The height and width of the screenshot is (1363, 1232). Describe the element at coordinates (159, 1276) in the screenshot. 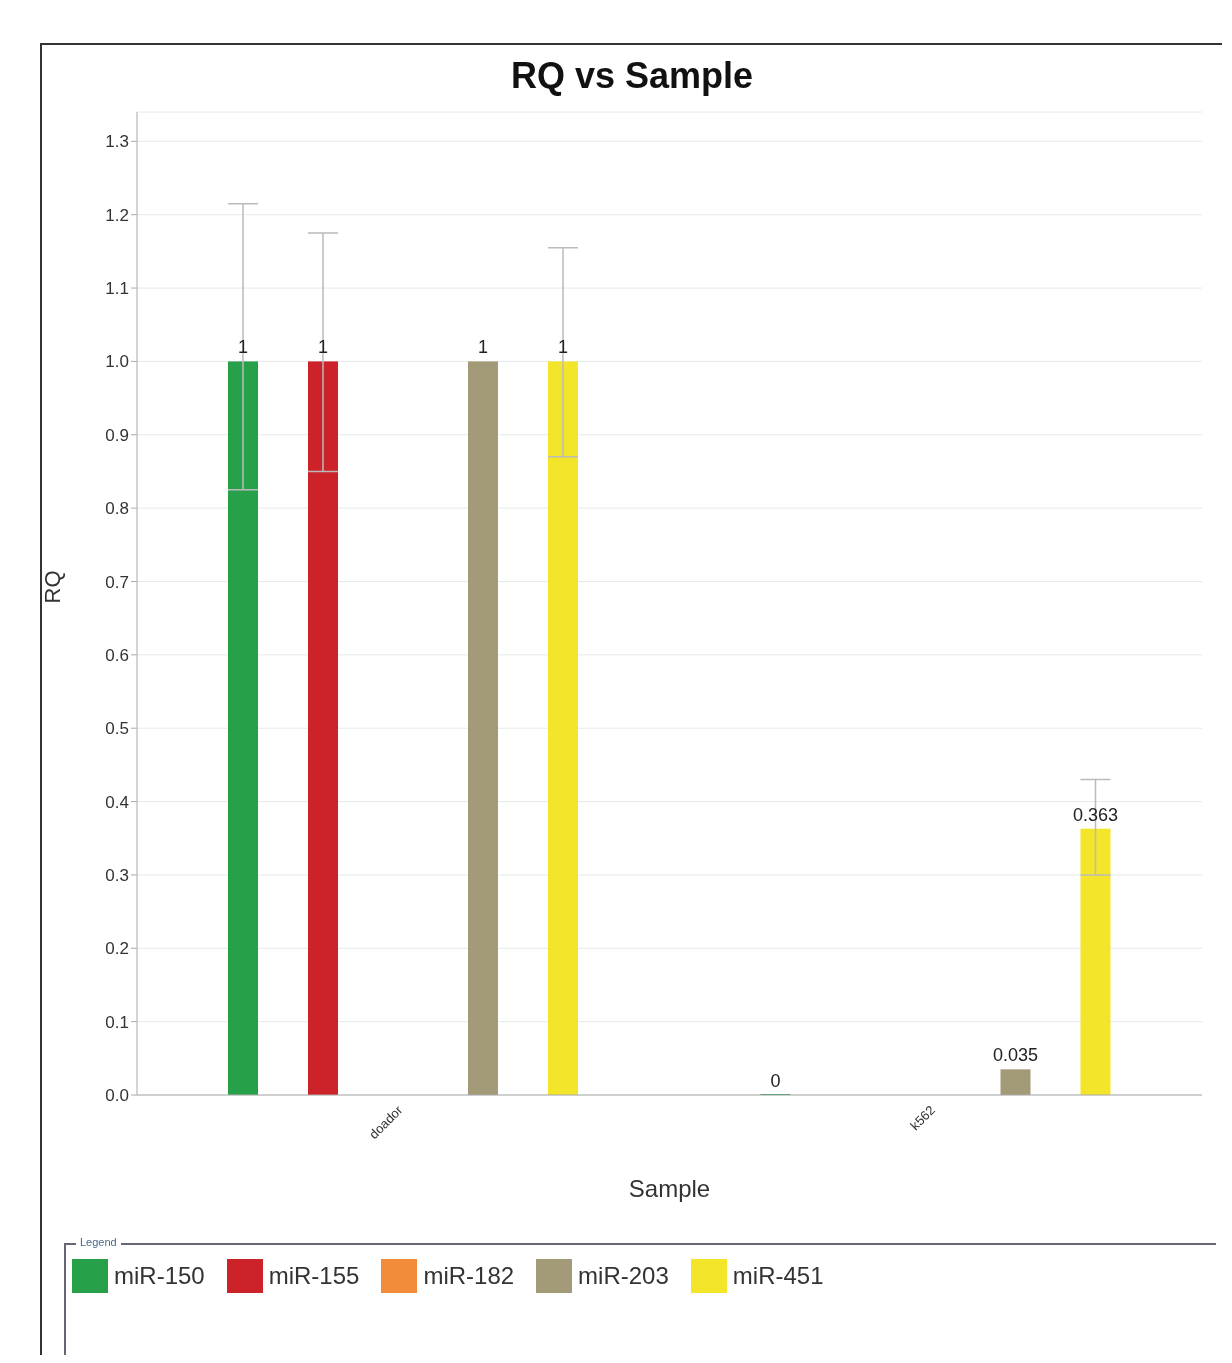

I see `legend-label: miR-150` at that location.